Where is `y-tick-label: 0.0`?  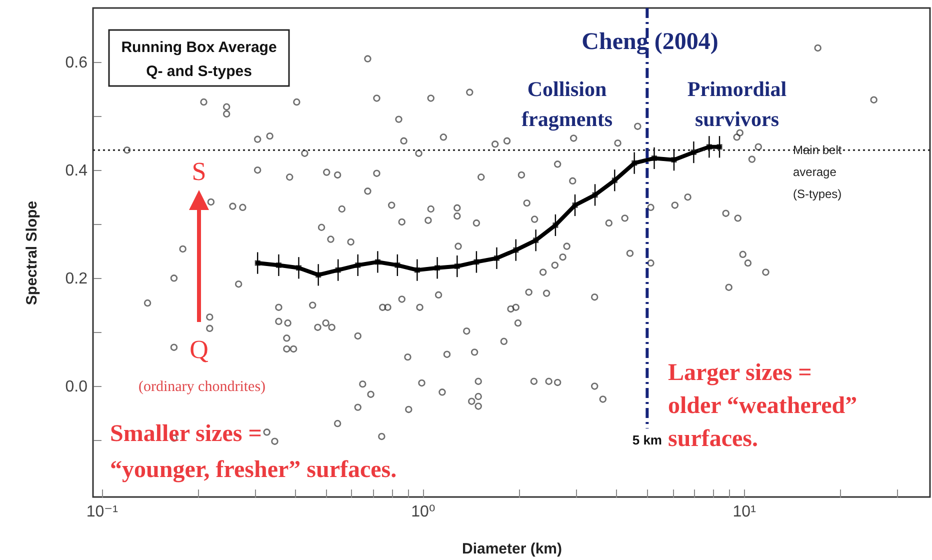 y-tick-label: 0.0 is located at coordinates (76, 387).